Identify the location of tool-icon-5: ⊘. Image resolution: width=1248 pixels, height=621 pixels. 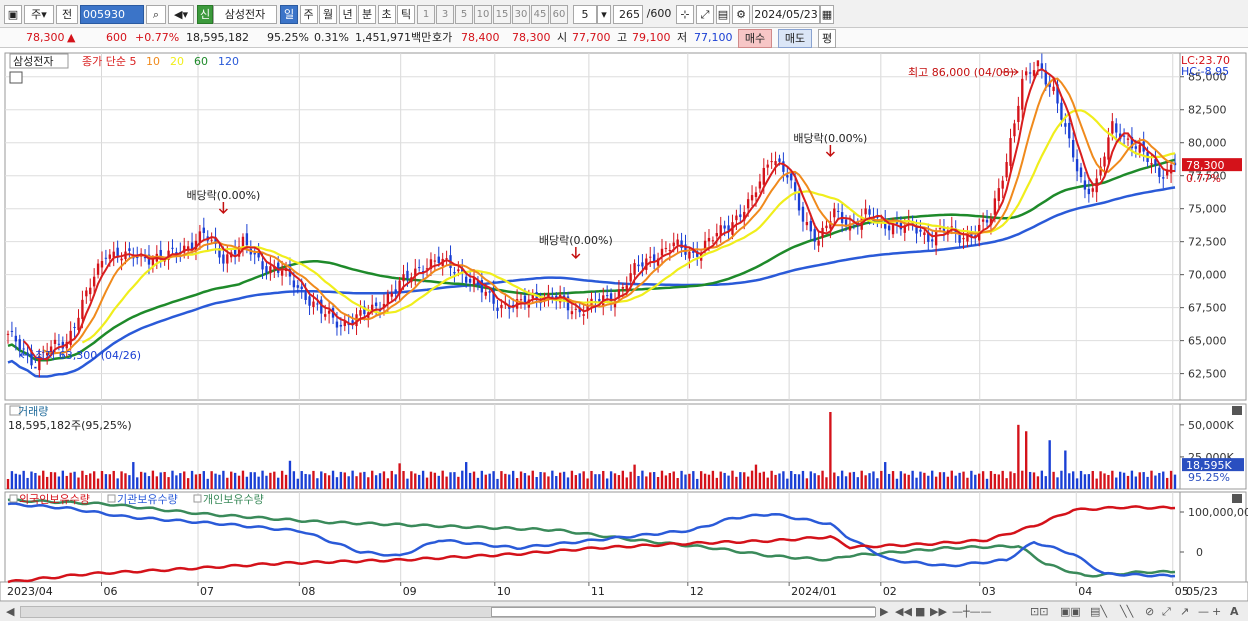
(1150, 611).